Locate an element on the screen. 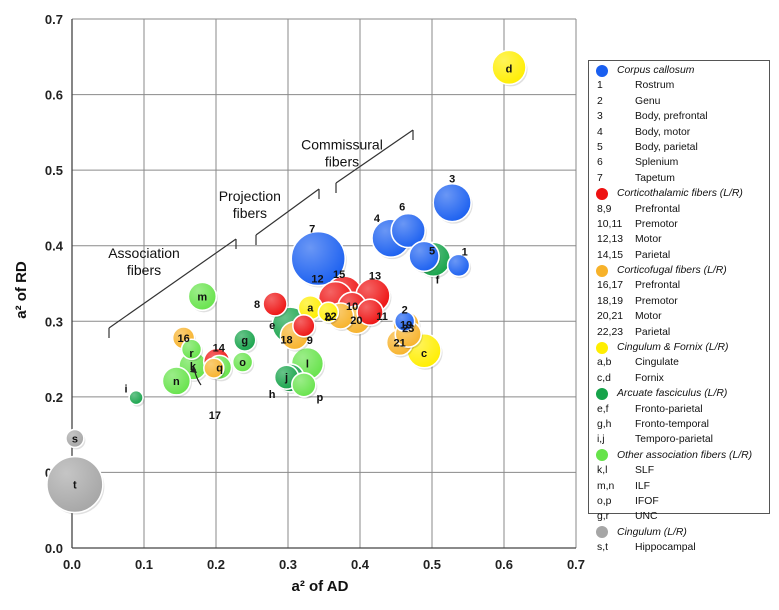  legend-text: Tapetum is located at coordinates (655, 178).